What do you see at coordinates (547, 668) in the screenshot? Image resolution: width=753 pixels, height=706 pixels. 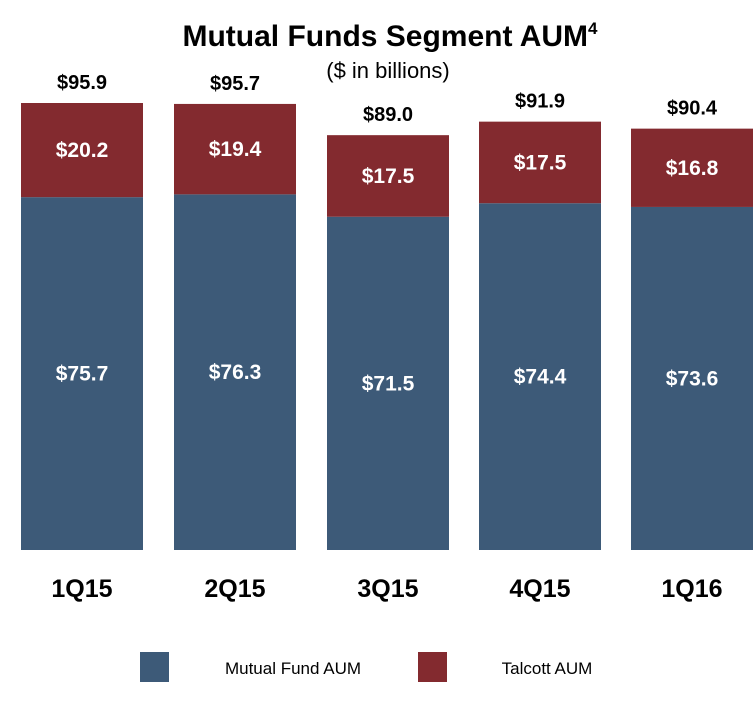 I see `legend-label-talcott: Talcott AUM` at bounding box center [547, 668].